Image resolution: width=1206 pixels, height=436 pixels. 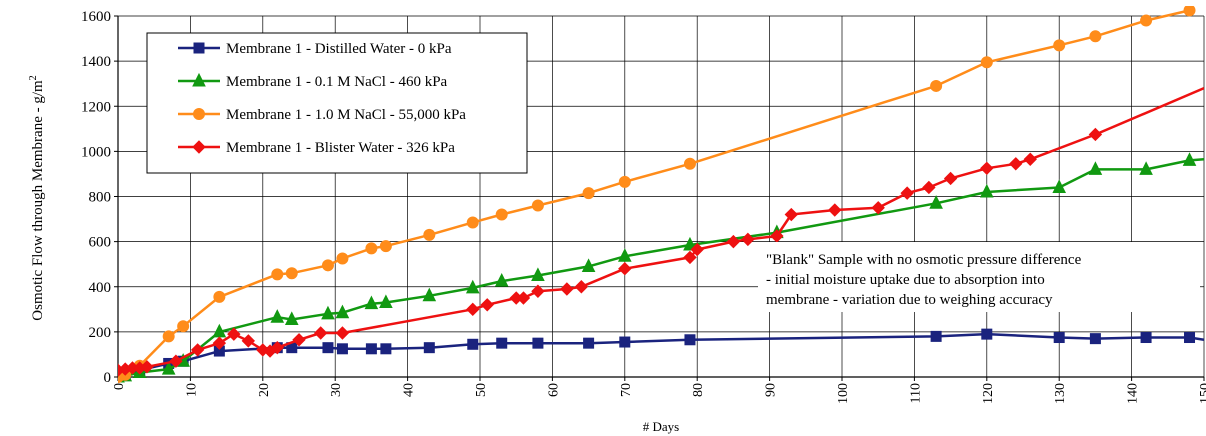 What do you see at coordinates (37, 197) in the screenshot?
I see `y-axis-label: Osmotic Flow through Membrane - g/m2` at bounding box center [37, 197].